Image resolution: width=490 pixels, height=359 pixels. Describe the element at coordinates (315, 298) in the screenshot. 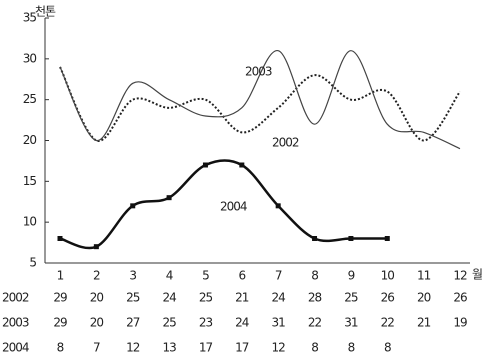

I see `table-cell: 28` at that location.